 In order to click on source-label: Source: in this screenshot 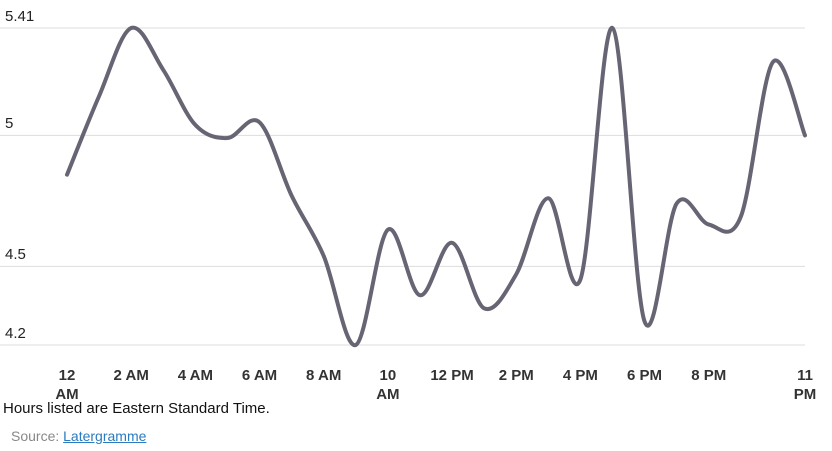, I will do `click(35, 436)`.